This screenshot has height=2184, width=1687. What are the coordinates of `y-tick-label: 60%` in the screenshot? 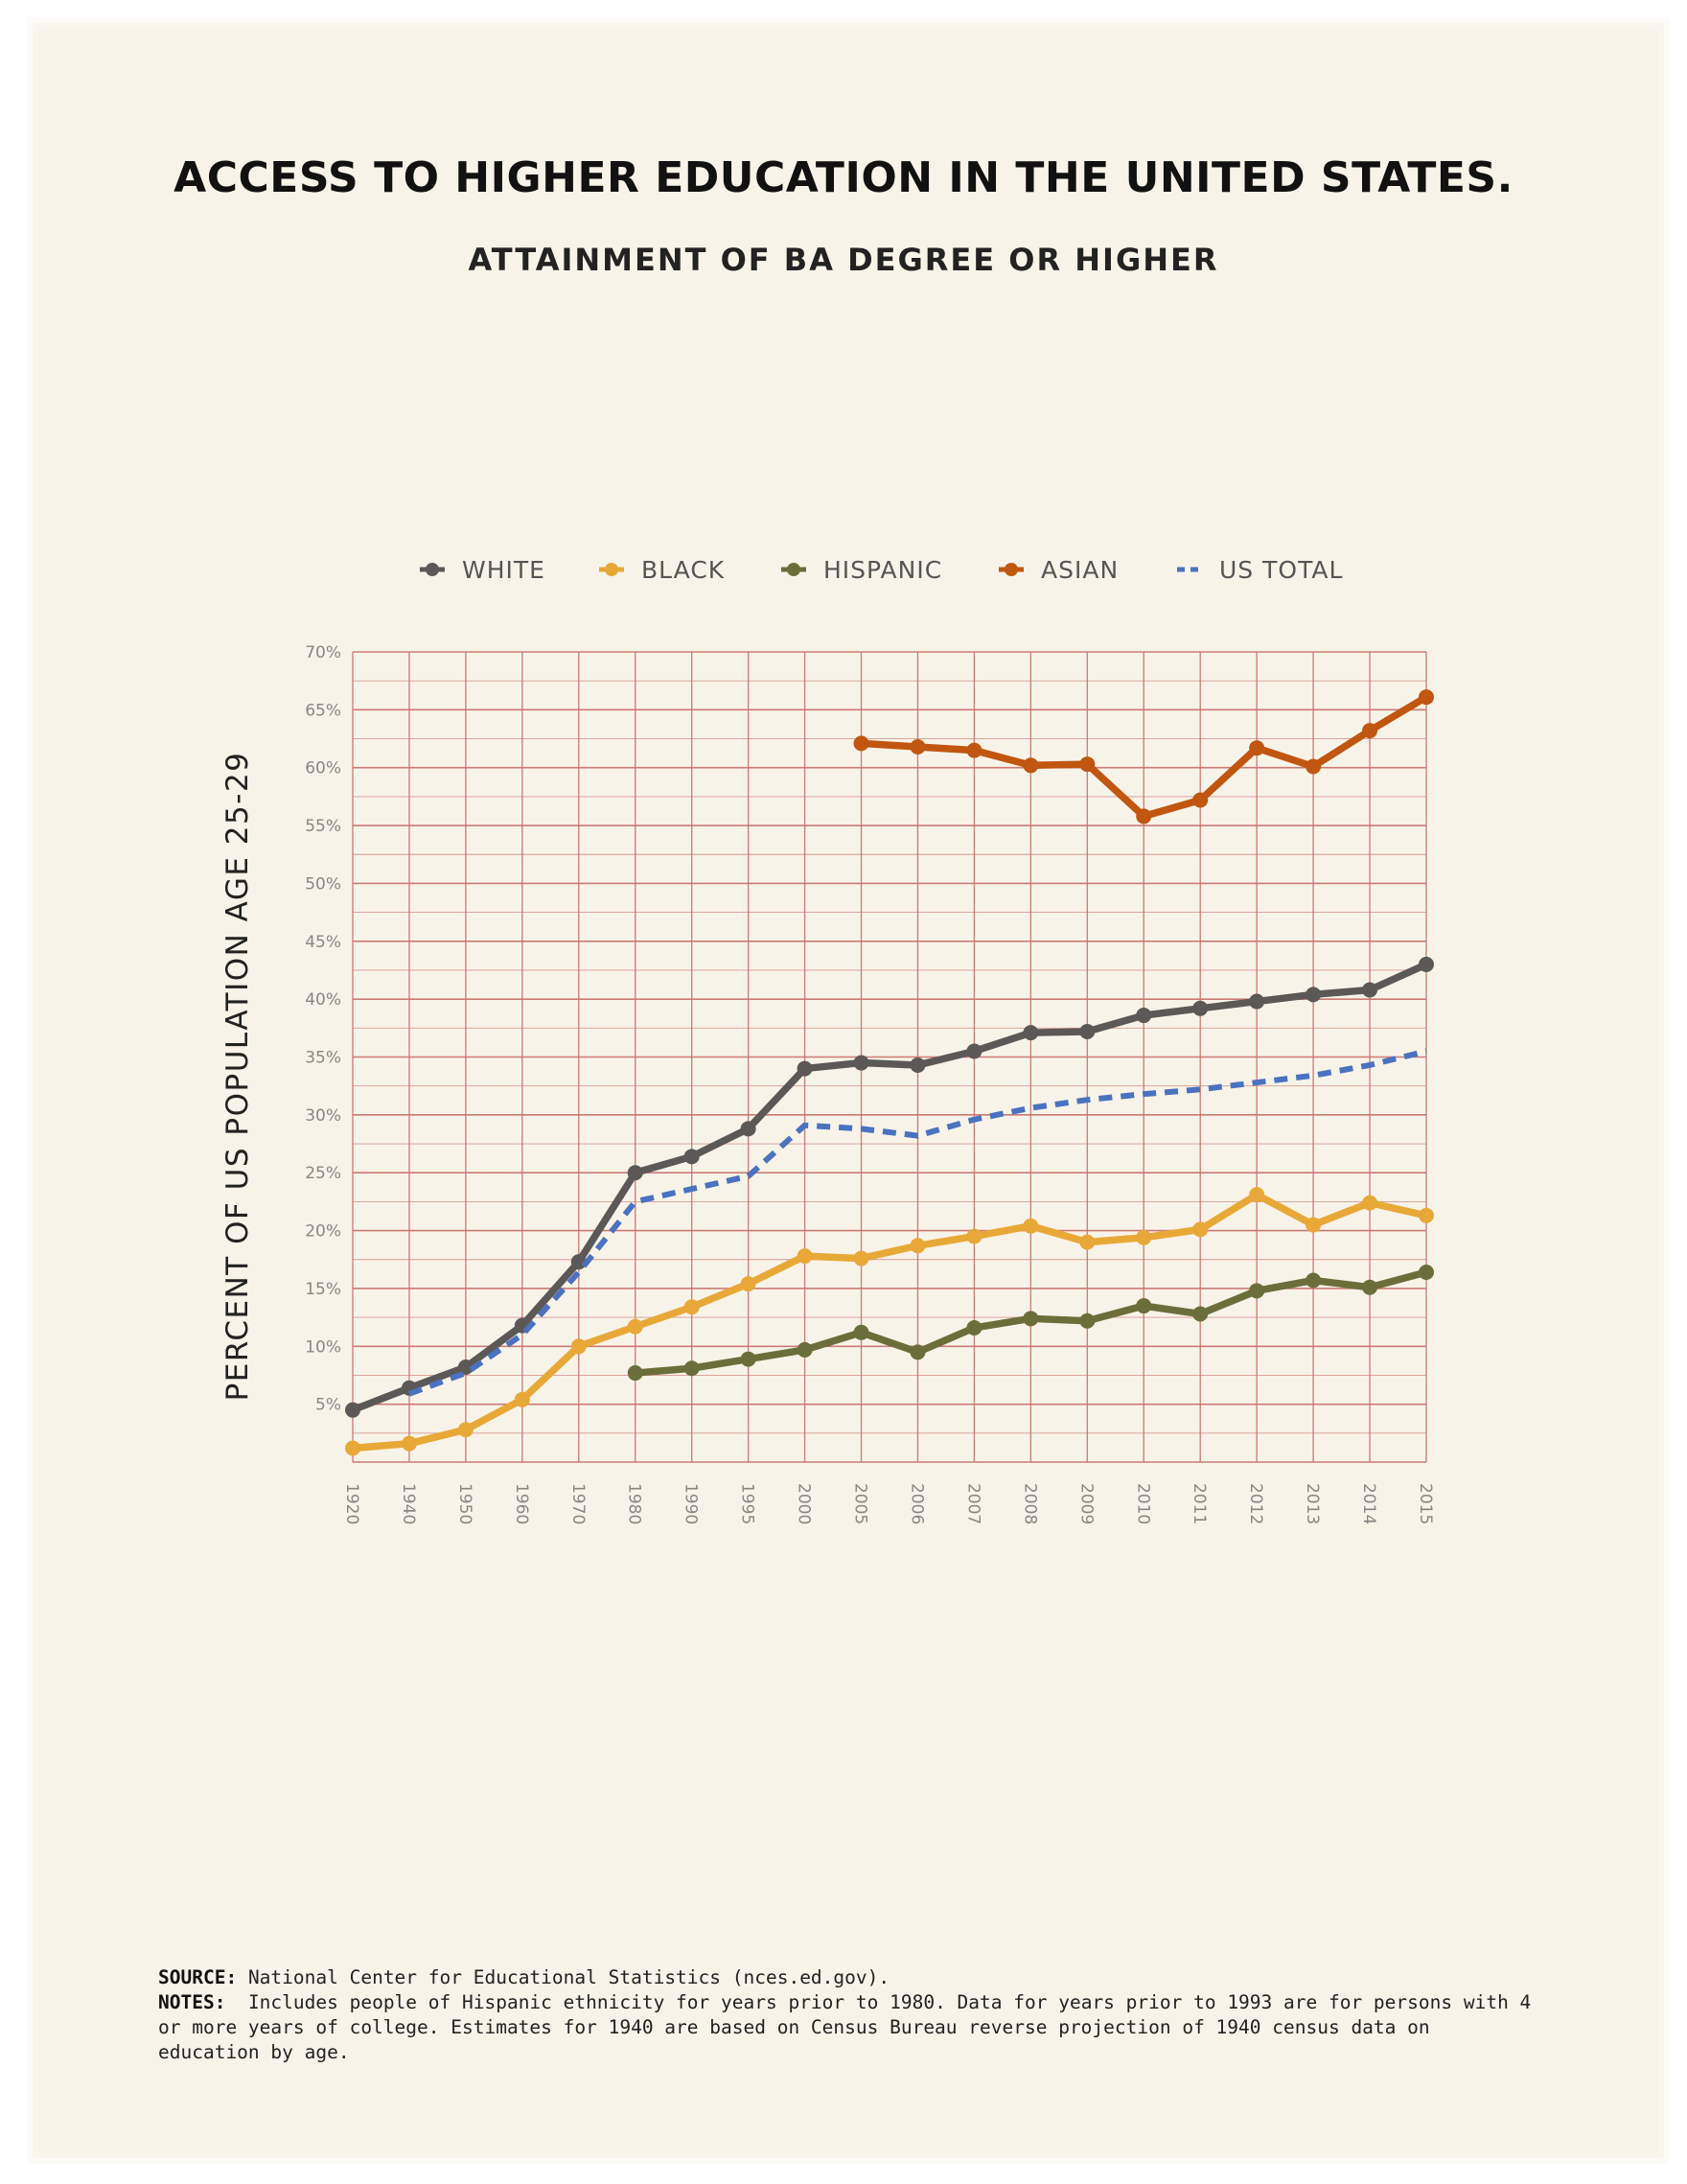 It's located at (323, 768).